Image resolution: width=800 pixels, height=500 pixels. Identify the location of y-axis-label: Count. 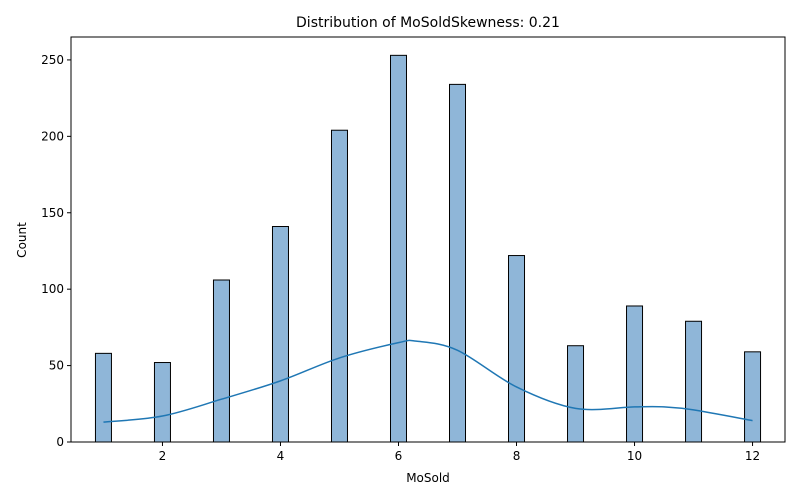
(22, 240).